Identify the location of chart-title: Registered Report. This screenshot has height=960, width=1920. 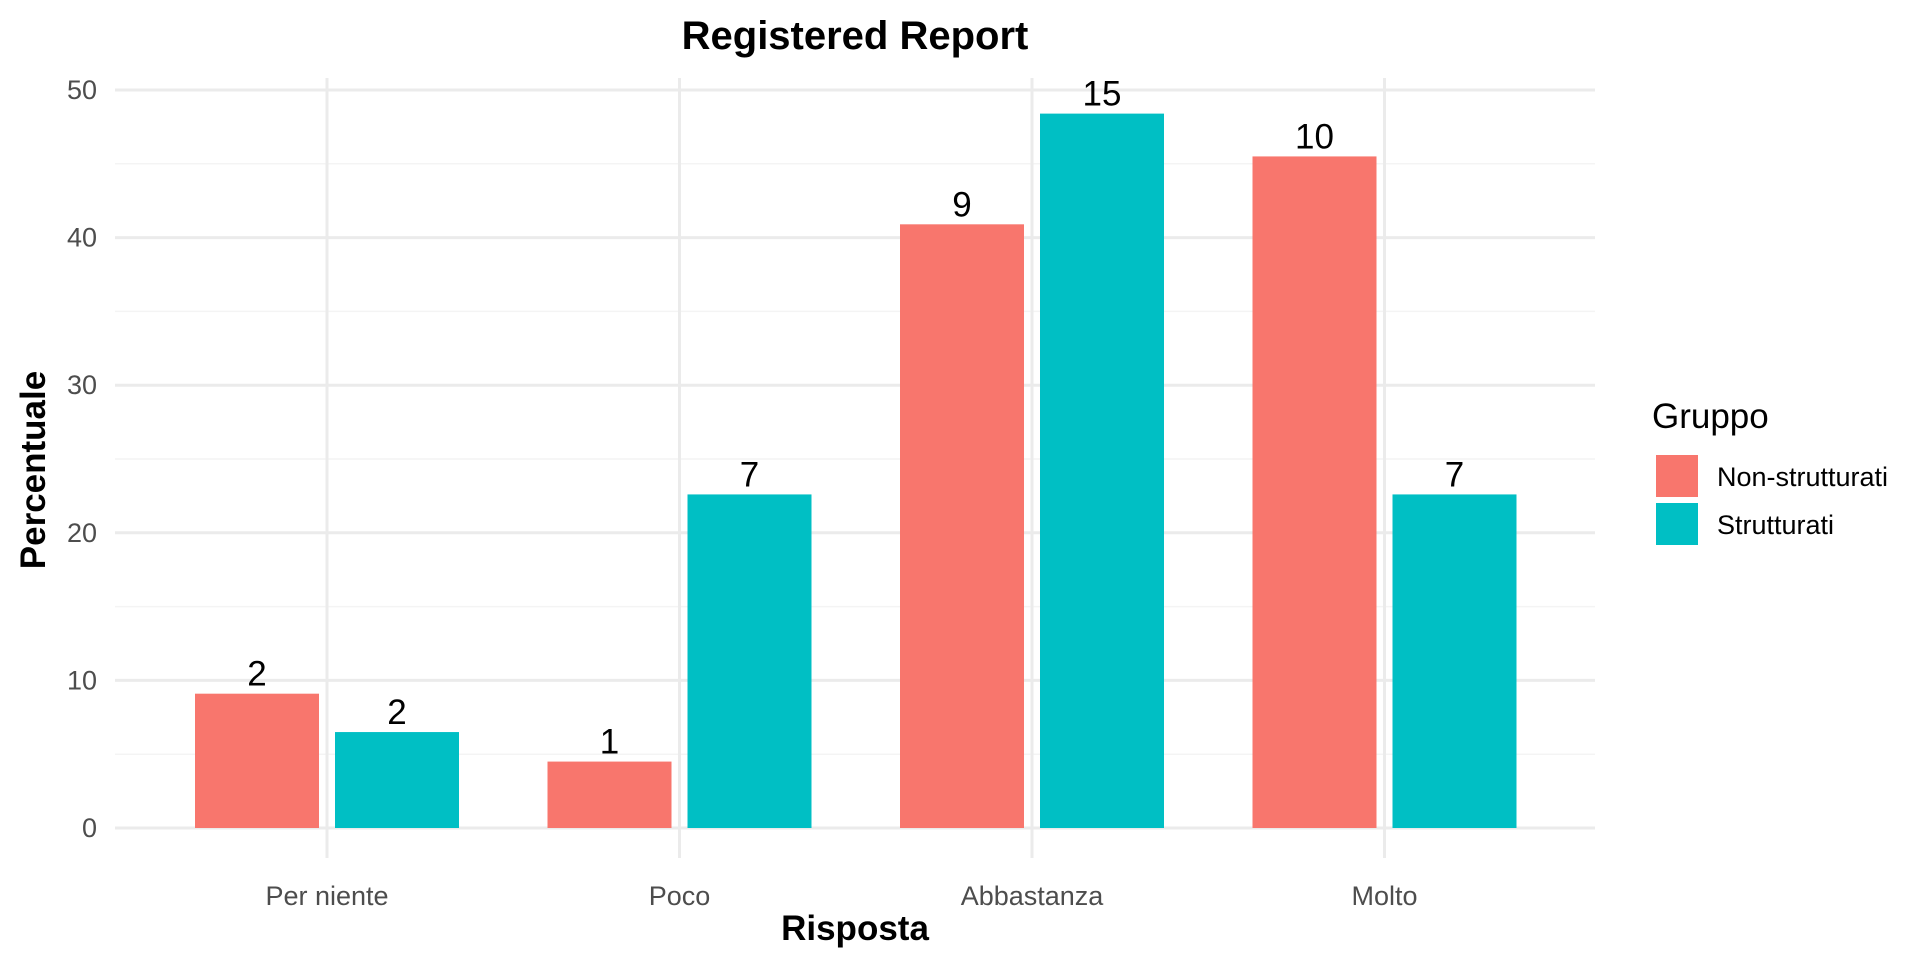
(855, 36).